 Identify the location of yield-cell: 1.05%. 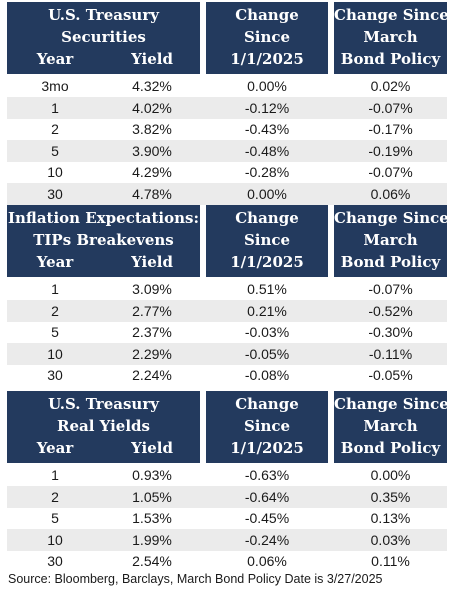
(152, 496).